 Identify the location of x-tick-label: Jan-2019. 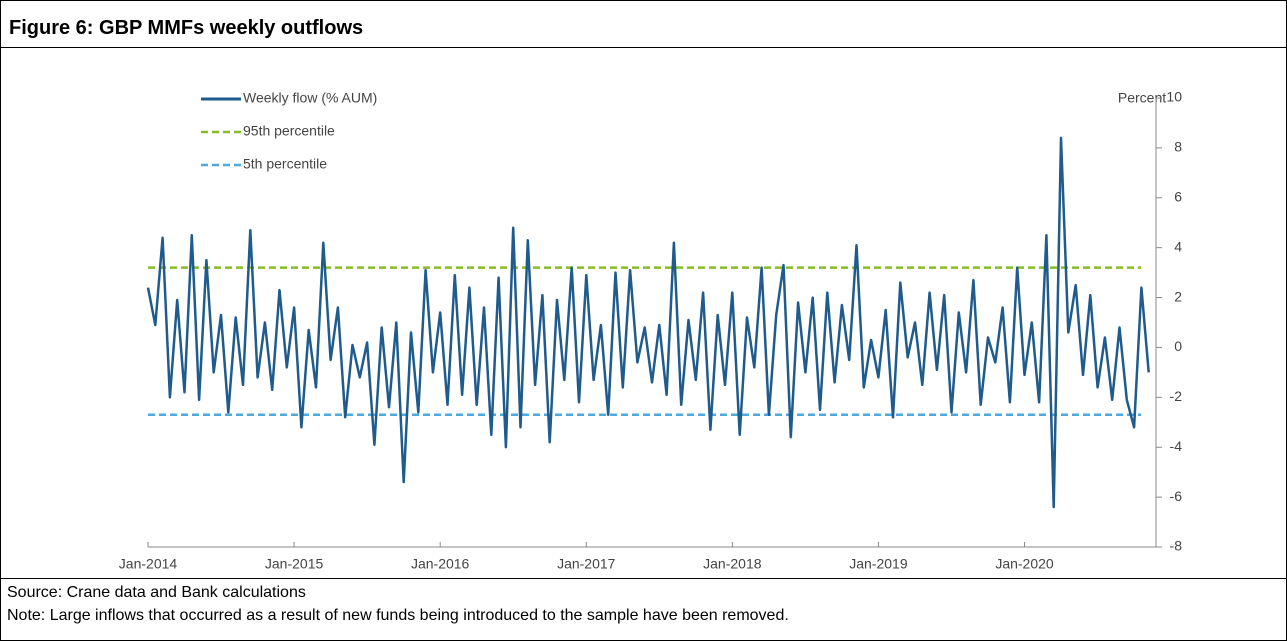
(878, 564).